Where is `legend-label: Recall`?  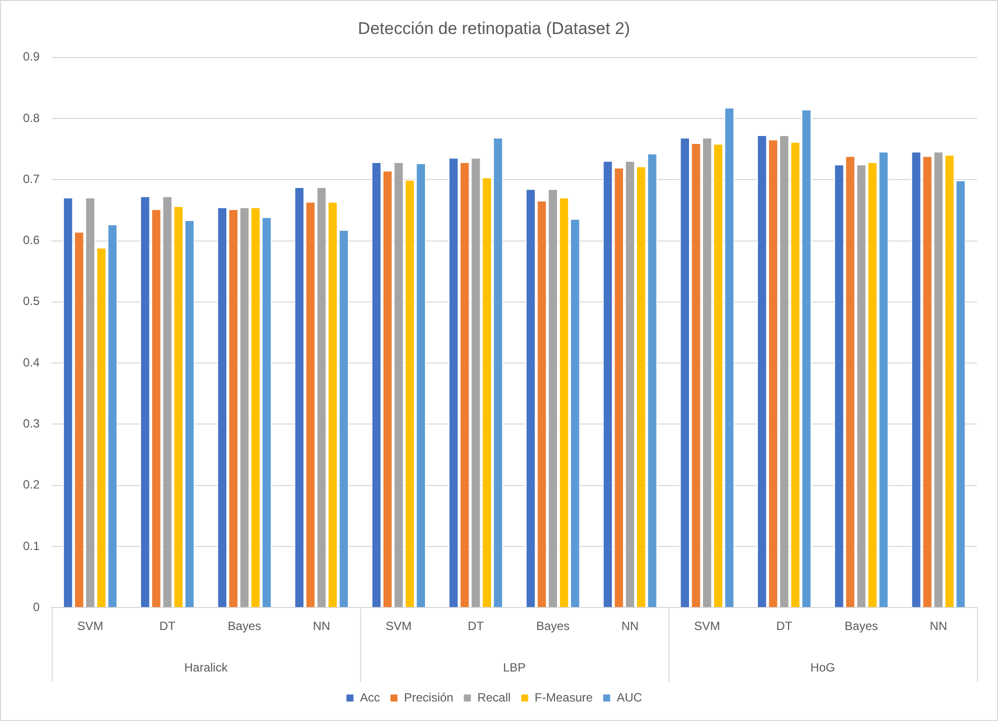 legend-label: Recall is located at coordinates (494, 697).